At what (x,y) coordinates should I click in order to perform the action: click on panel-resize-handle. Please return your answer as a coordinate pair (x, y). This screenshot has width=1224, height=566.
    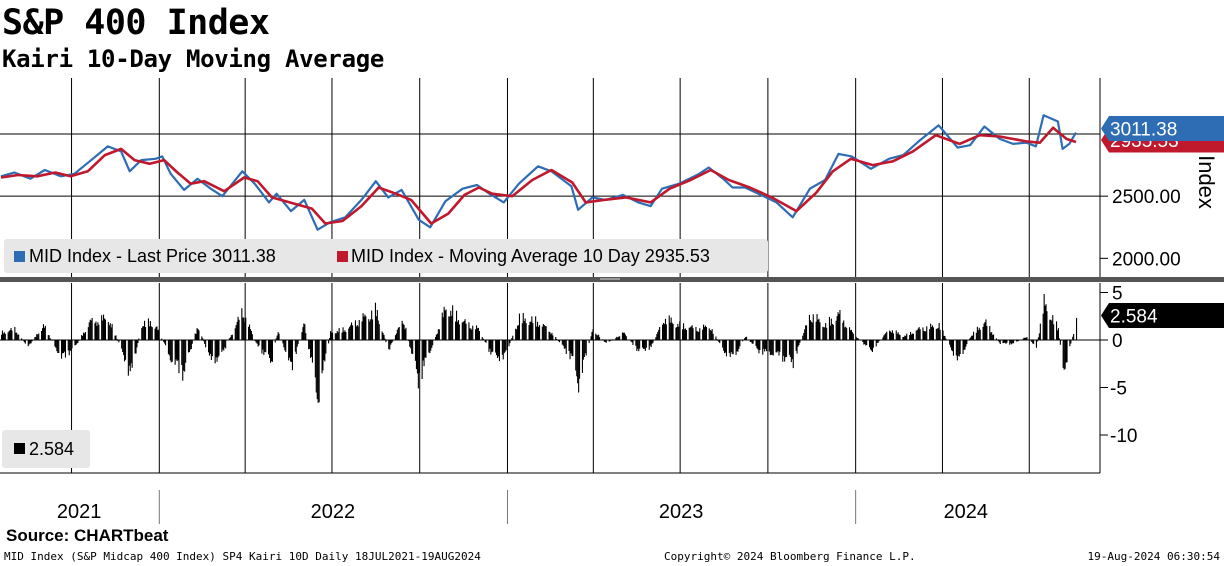
    Looking at the image, I should click on (610, 279).